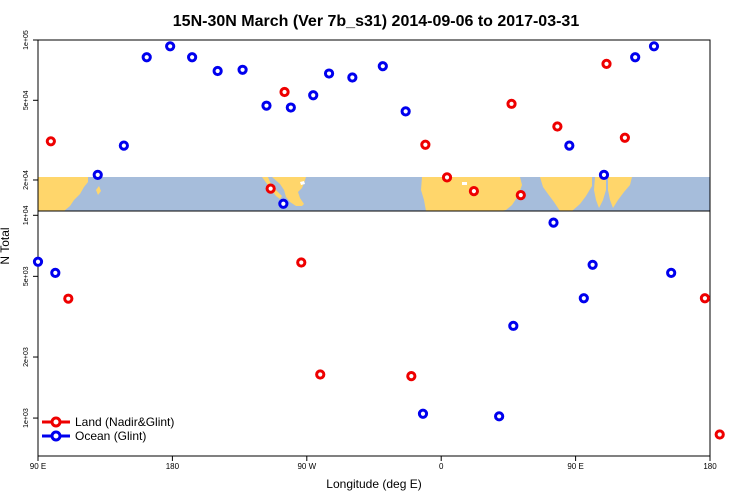 Image resolution: width=750 pixels, height=500 pixels. What do you see at coordinates (124, 422) in the screenshot?
I see `legend-land-label: Land (Nadir&Glint)` at bounding box center [124, 422].